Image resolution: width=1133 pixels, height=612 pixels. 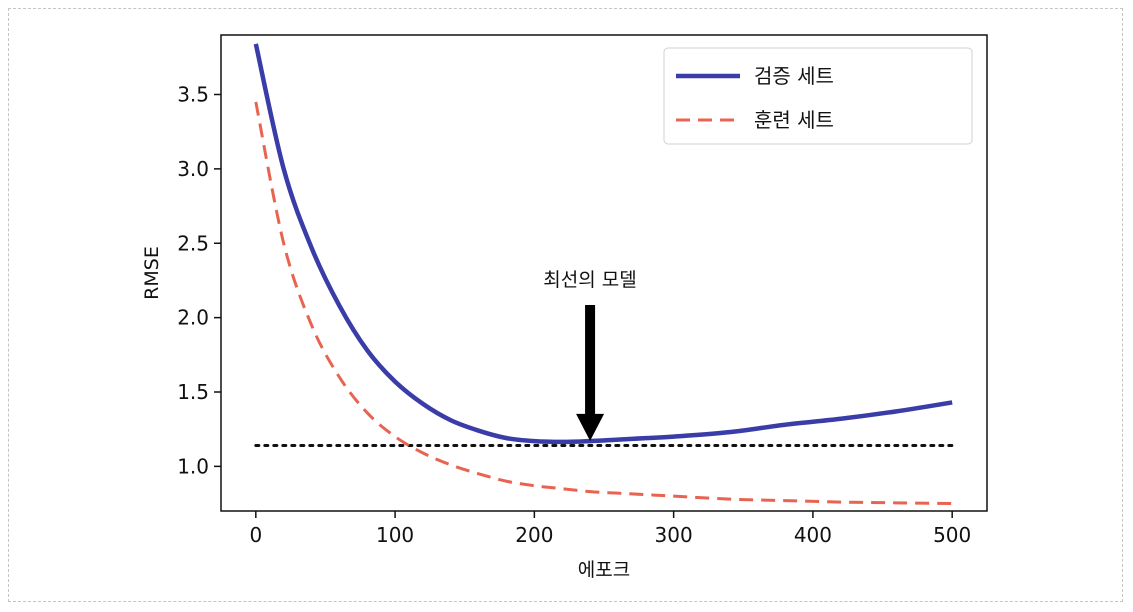 I want to click on x-tick-label: 300, so click(x=674, y=535).